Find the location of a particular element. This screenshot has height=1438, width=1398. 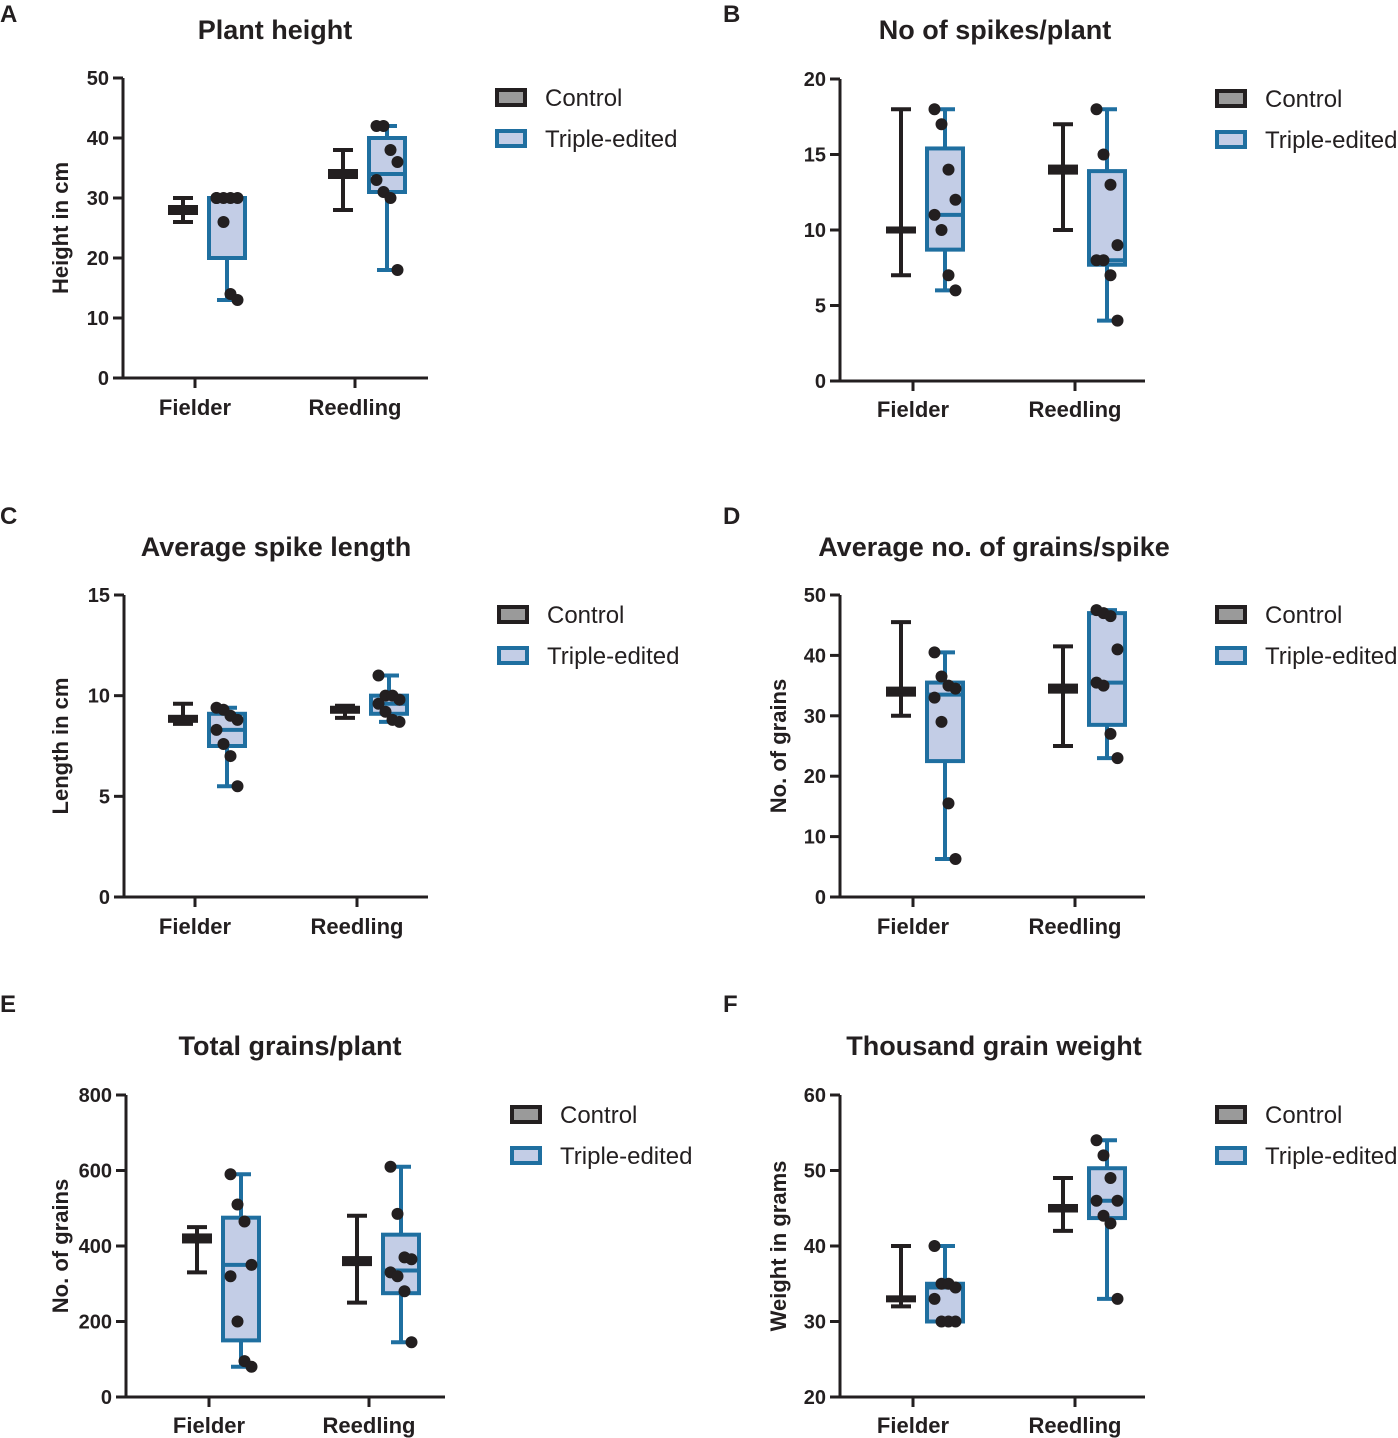

panel-letter: D is located at coordinates (731, 516).